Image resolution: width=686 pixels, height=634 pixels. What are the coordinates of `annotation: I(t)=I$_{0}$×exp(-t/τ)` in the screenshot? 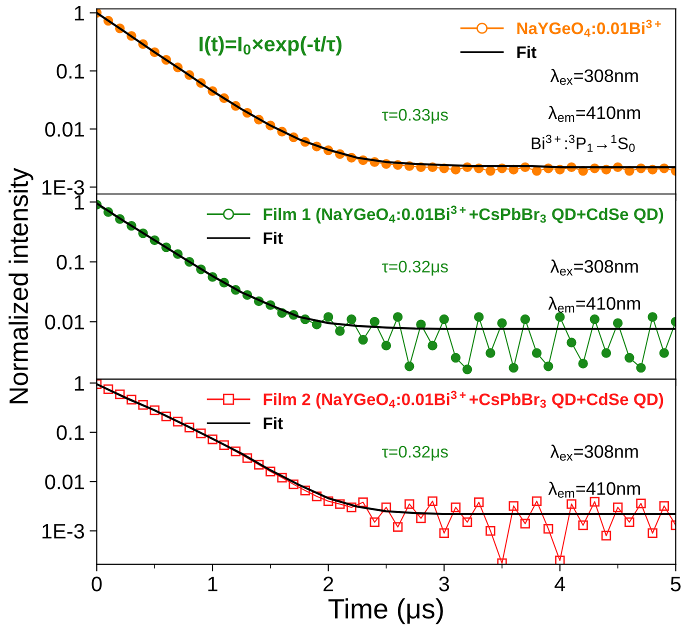 It's located at (271, 46).